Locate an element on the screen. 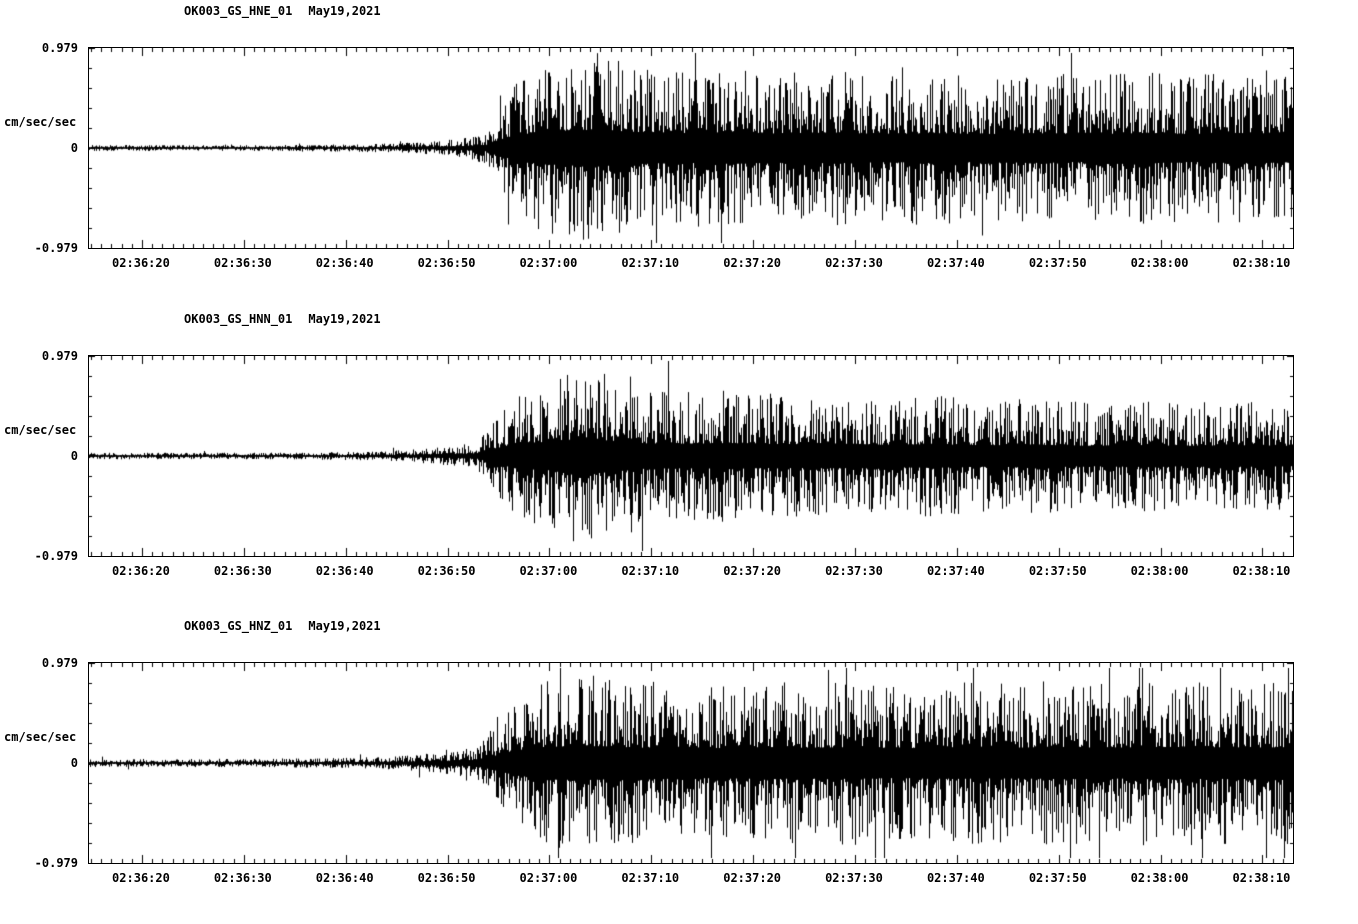 The image size is (1358, 924). panel-title: OK003_GS_HNE_01 May19,2021 is located at coordinates (282, 11).